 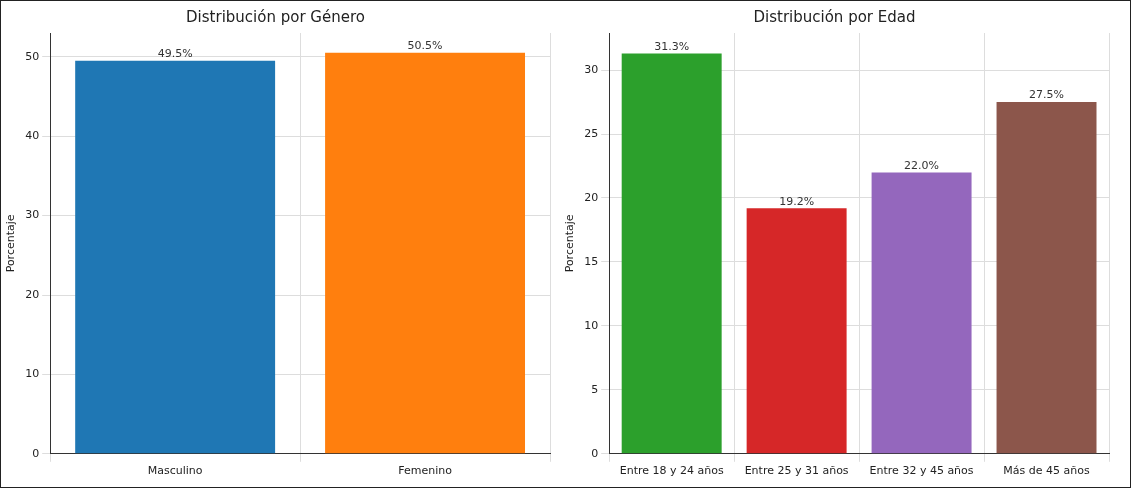 I want to click on data-label: 31.3%, so click(x=672, y=46).